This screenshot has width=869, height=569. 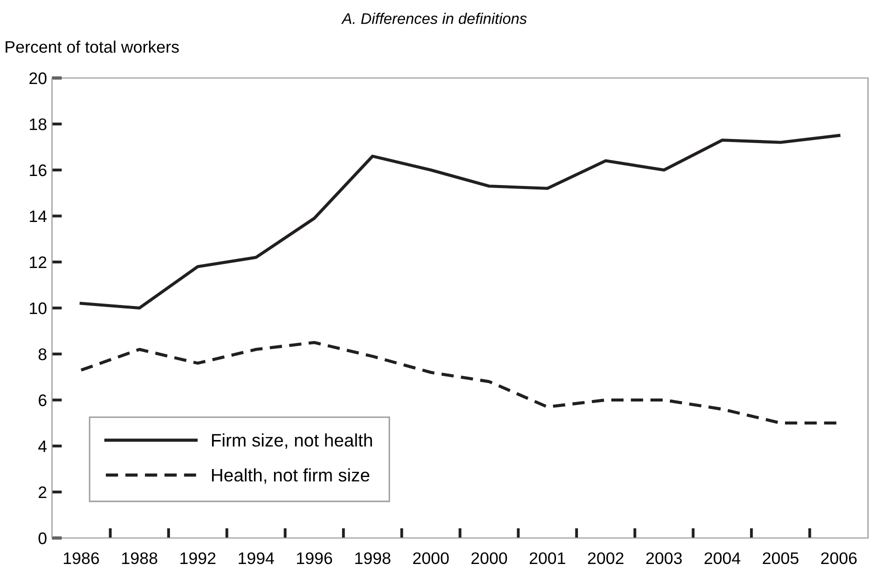 I want to click on x-tick-label: 1998, so click(x=372, y=558).